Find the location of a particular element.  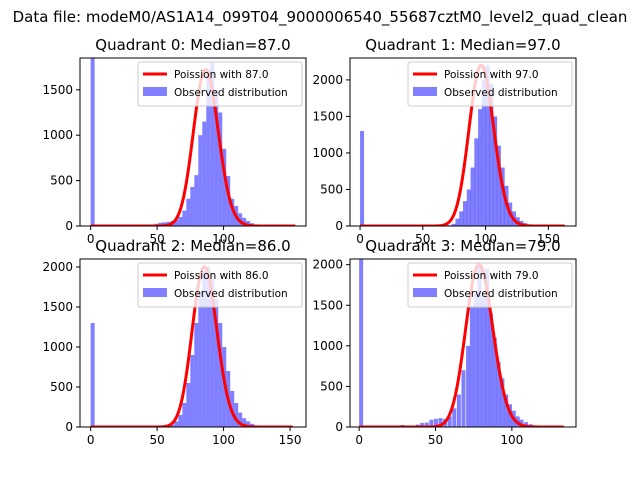

x-tick-label: 150 is located at coordinates (290, 440).